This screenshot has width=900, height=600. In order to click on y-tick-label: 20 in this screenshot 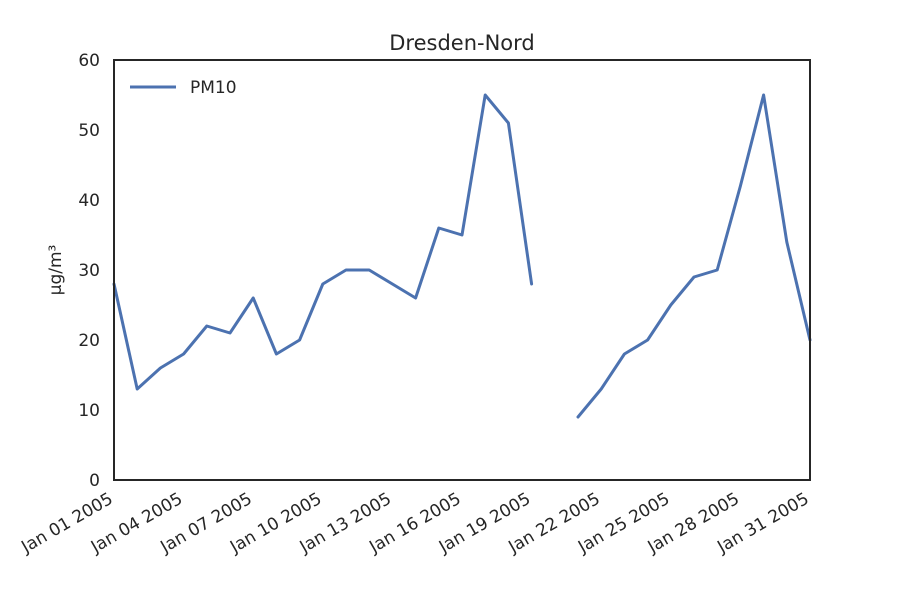, I will do `click(89, 341)`.